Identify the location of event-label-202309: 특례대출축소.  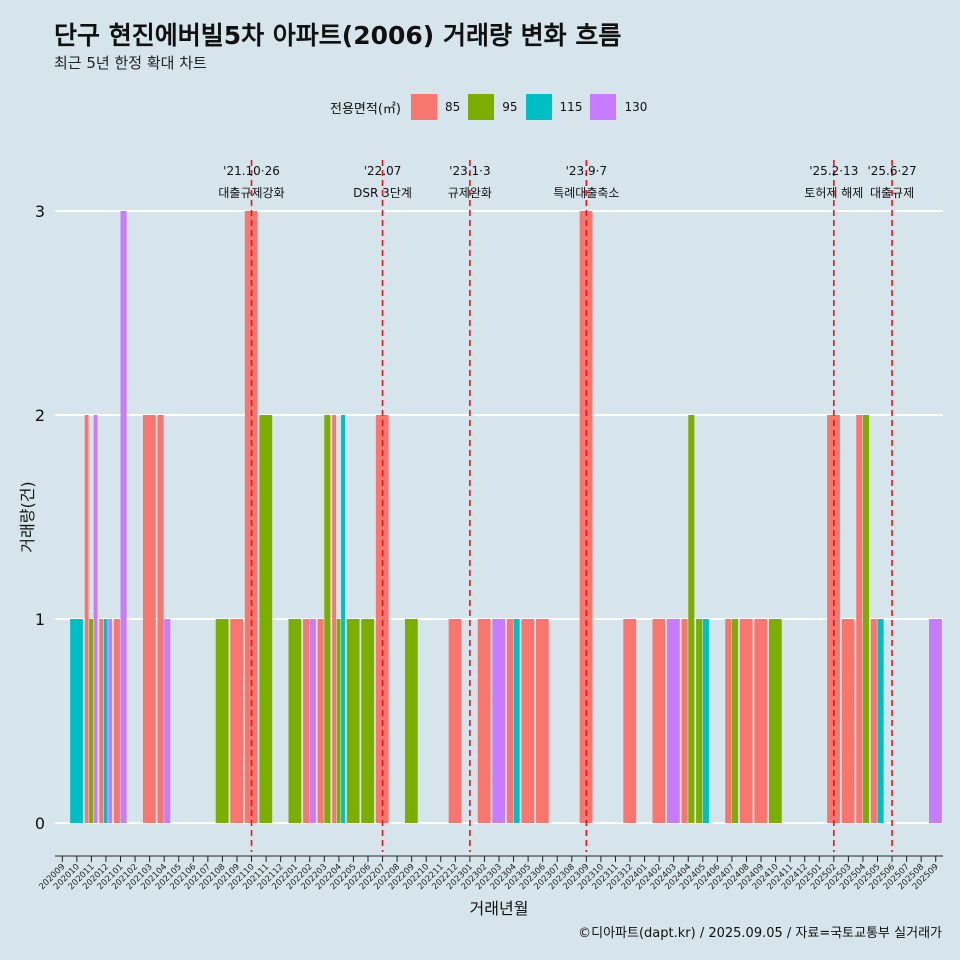
(586, 193).